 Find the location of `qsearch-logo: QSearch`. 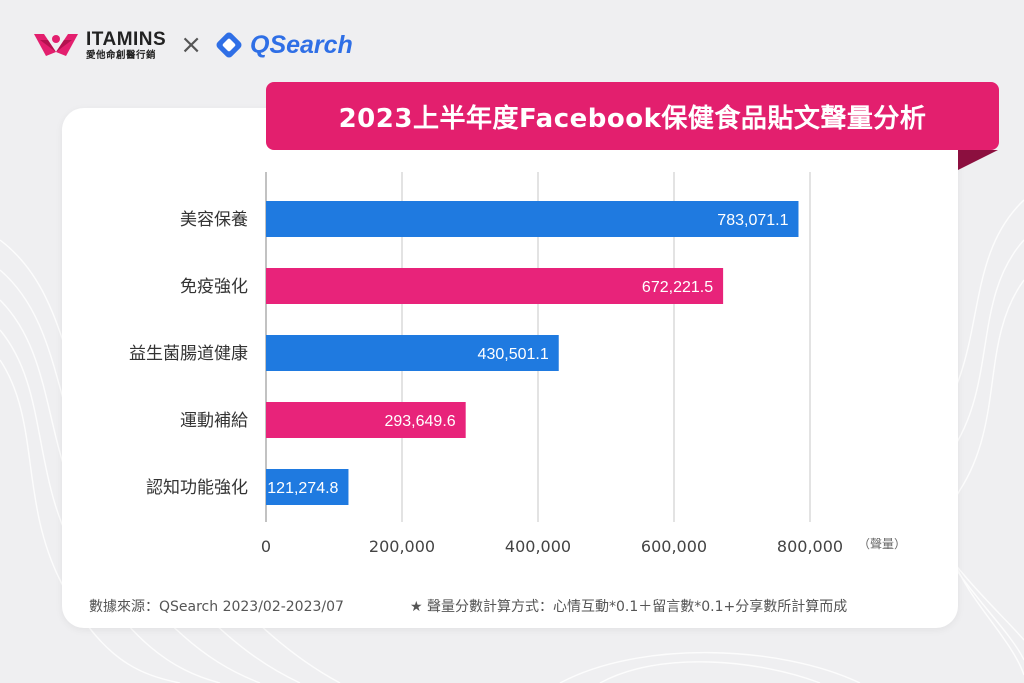

qsearch-logo: QSearch is located at coordinates (283, 45).